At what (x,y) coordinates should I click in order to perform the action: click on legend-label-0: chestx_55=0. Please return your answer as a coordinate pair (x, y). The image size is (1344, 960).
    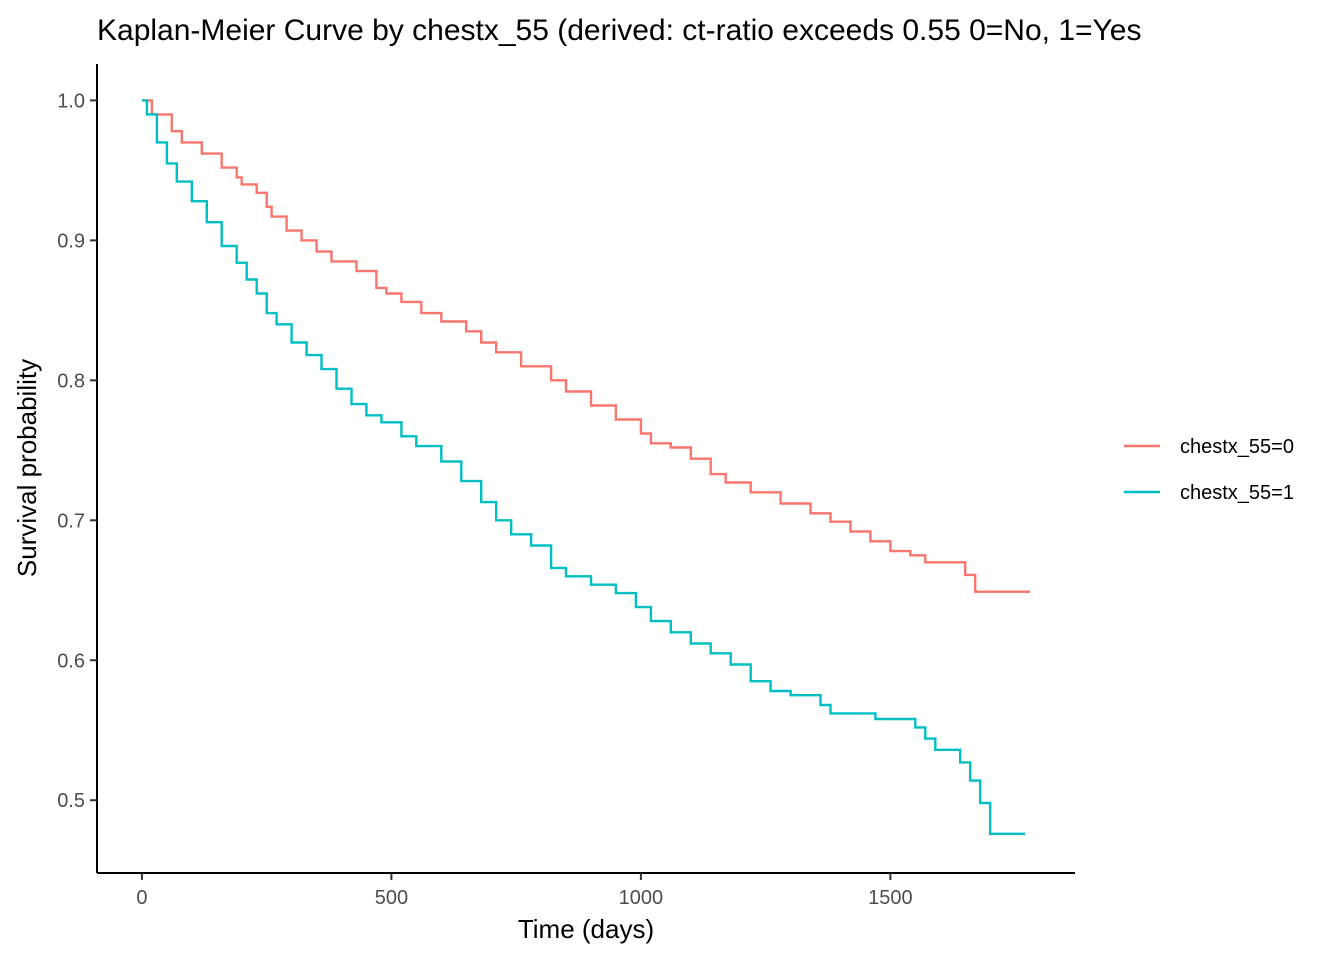
    Looking at the image, I should click on (1237, 447).